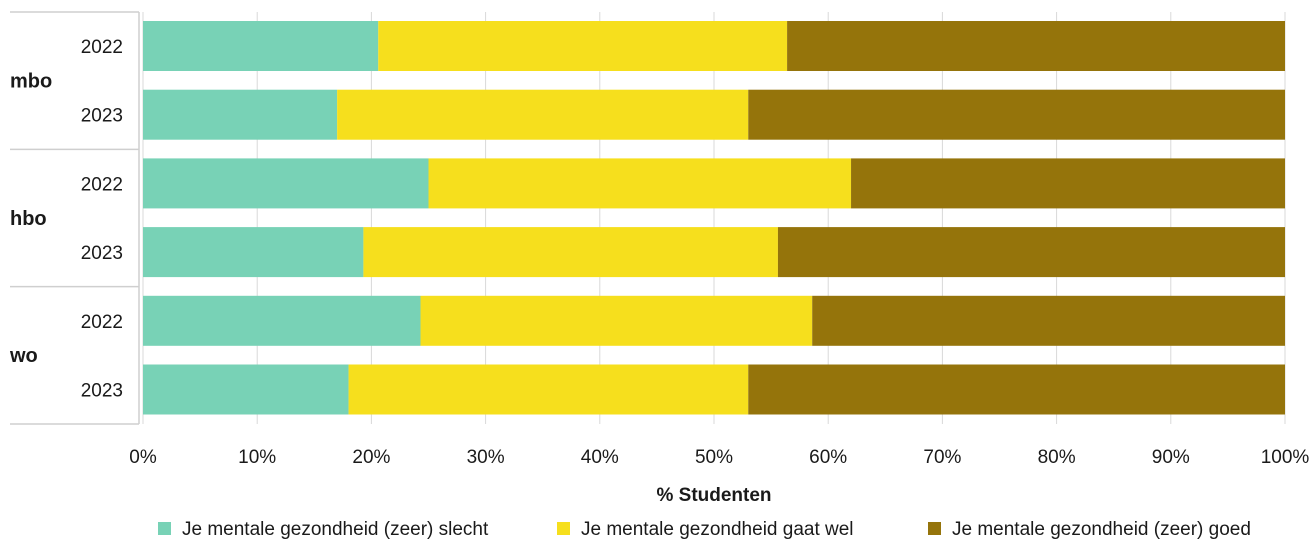 This screenshot has width=1315, height=549. I want to click on x-tick-label: 10%, so click(257, 457).